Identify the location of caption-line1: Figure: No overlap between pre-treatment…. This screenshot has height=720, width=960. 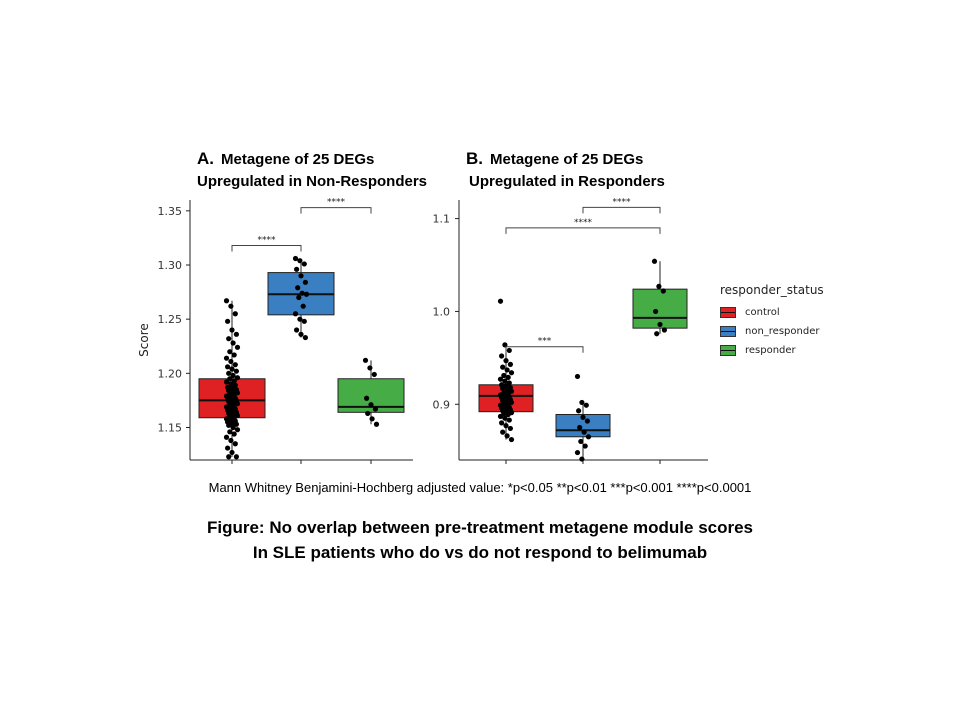
(480, 527).